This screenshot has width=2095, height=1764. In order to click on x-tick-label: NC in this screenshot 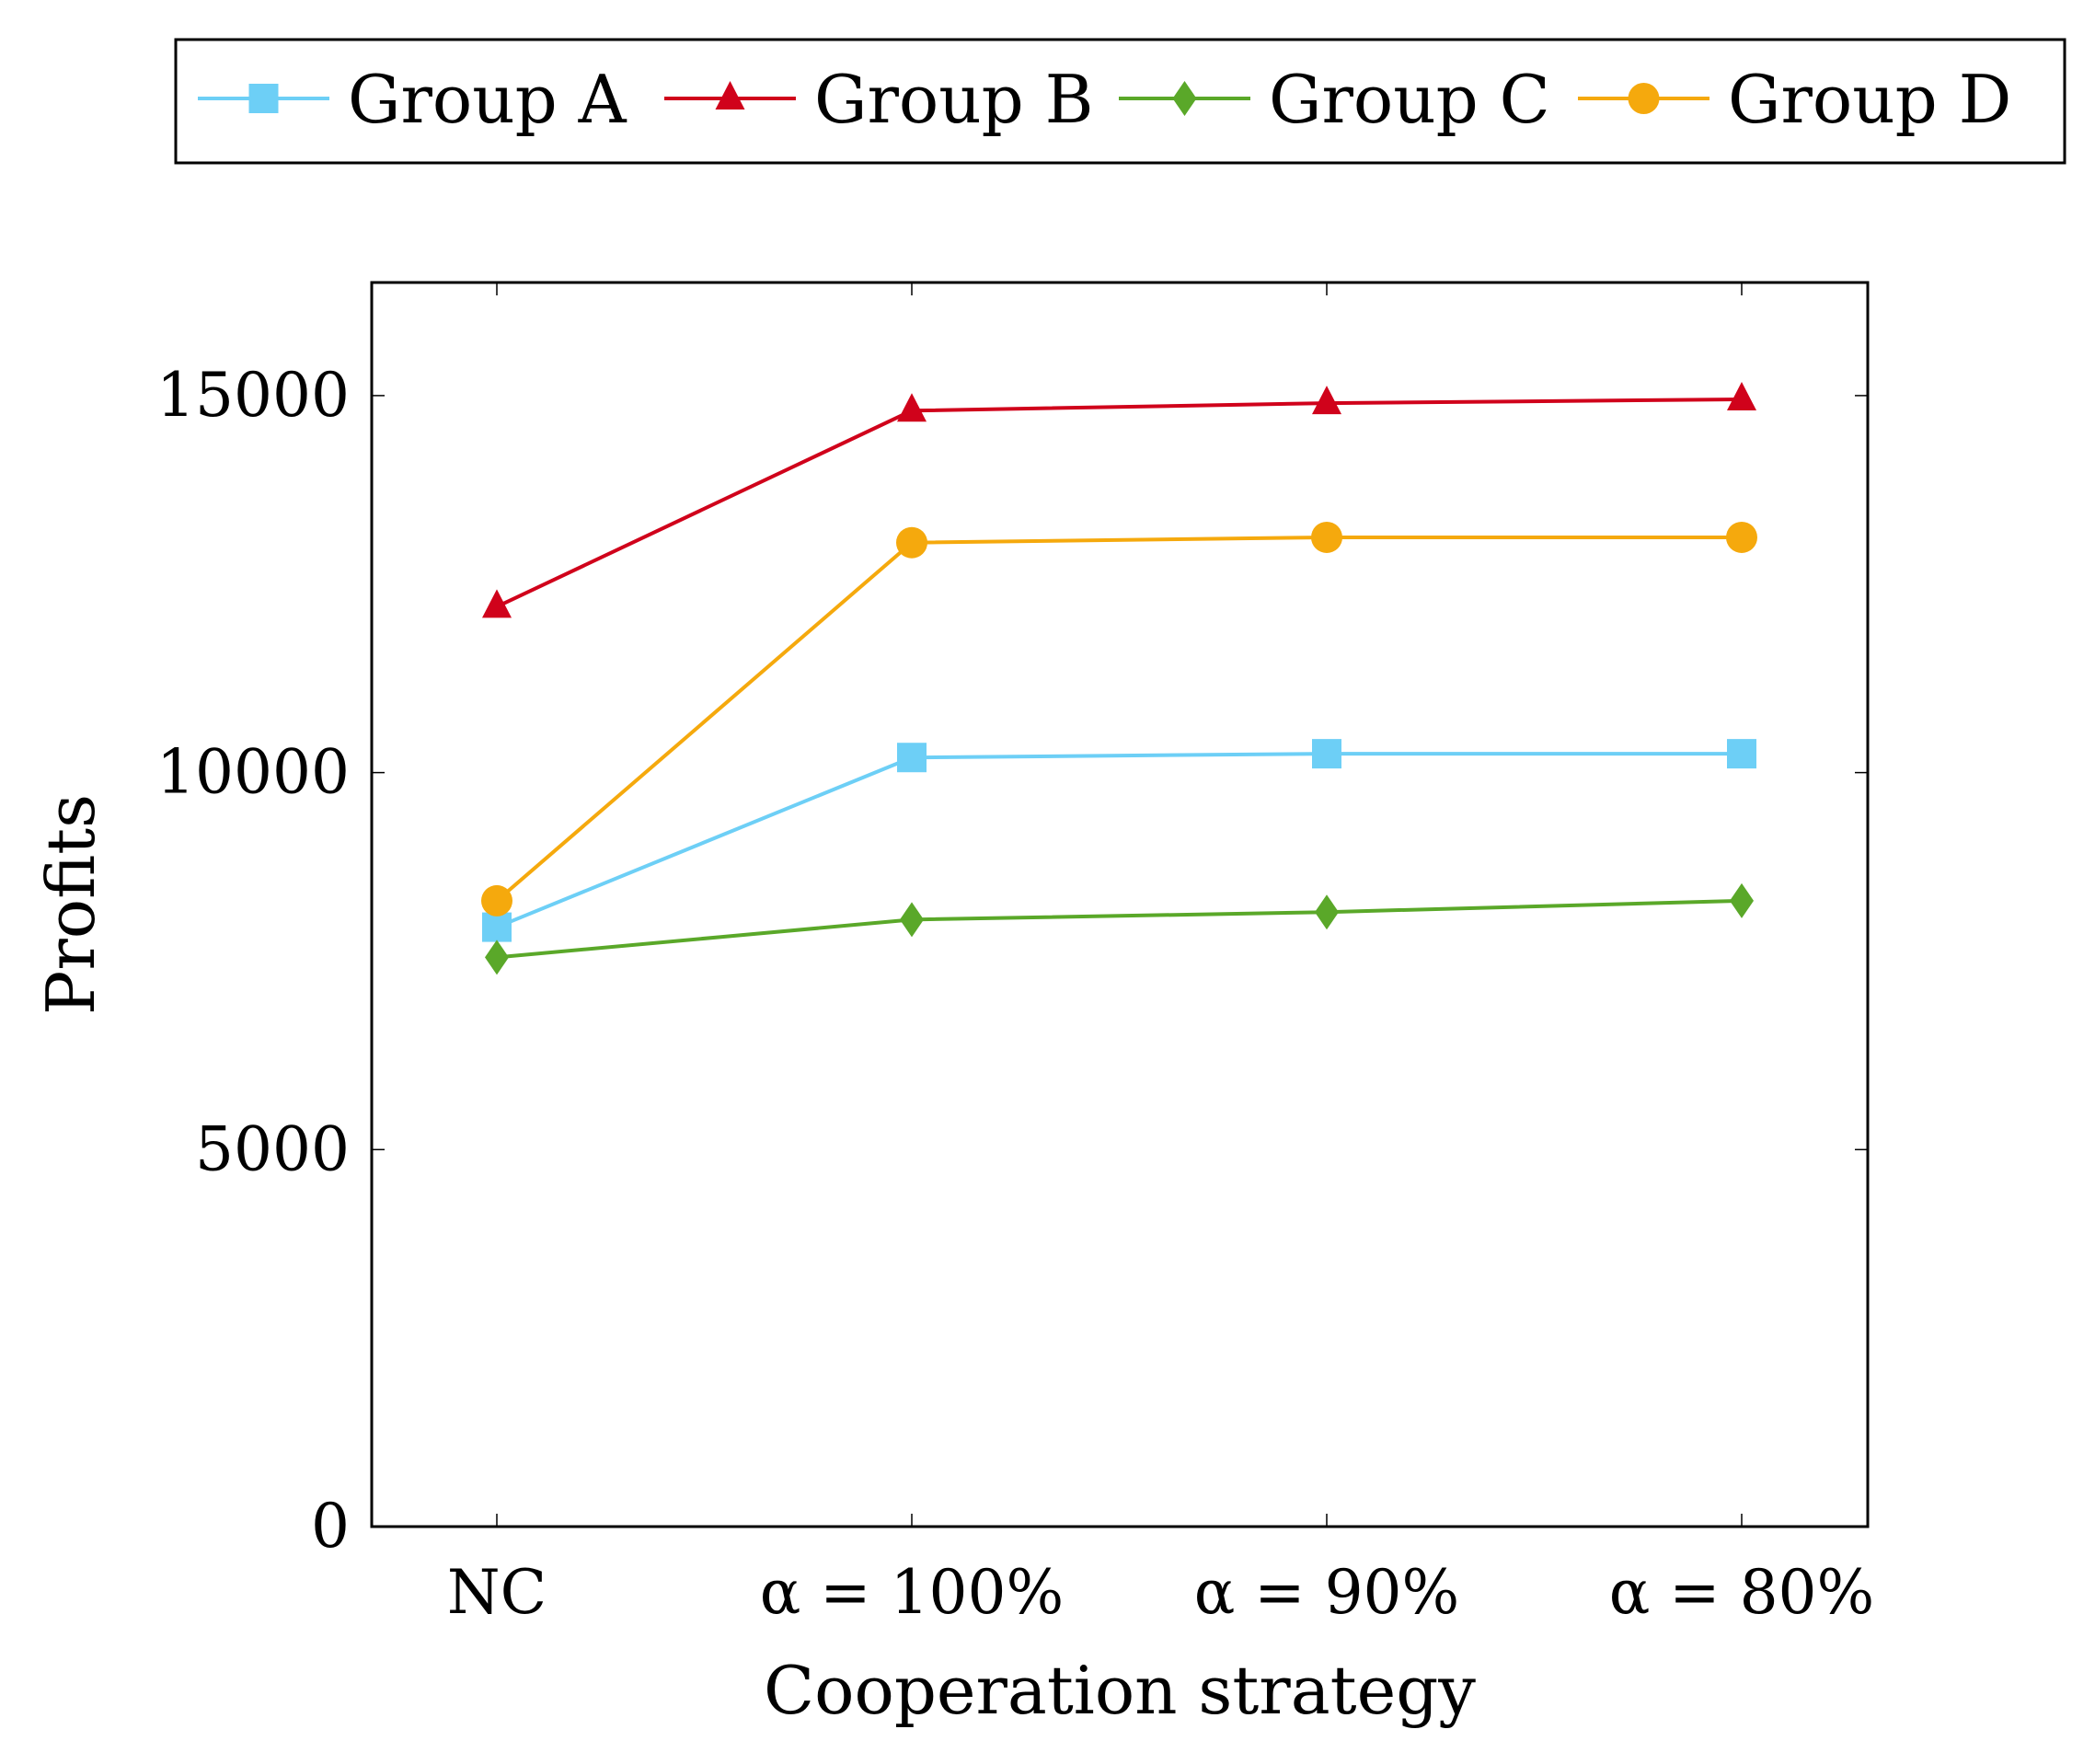, I will do `click(497, 1592)`.